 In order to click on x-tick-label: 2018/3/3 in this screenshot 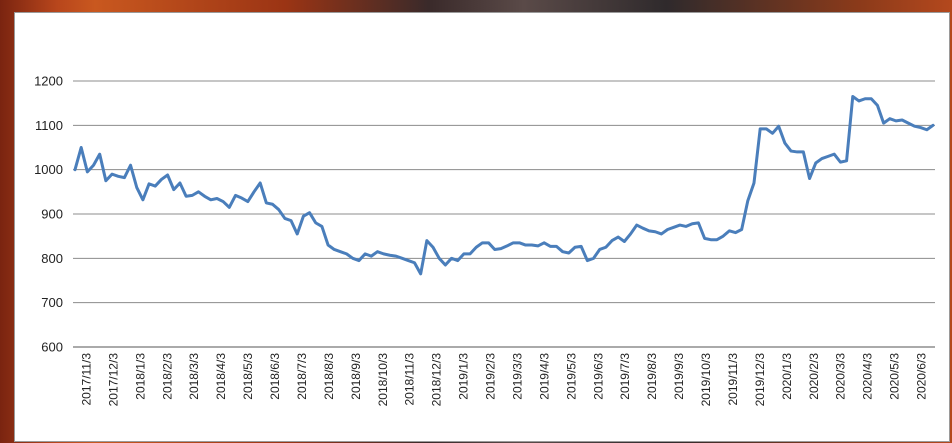, I will do `click(194, 376)`.